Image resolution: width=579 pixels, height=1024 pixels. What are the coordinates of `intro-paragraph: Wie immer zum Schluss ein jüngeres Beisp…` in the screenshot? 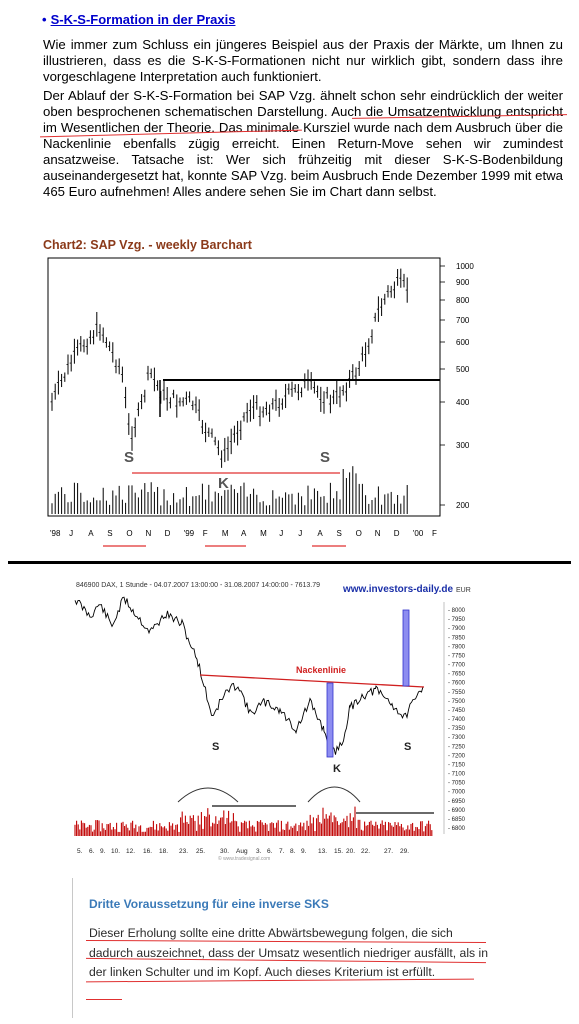 It's located at (303, 60).